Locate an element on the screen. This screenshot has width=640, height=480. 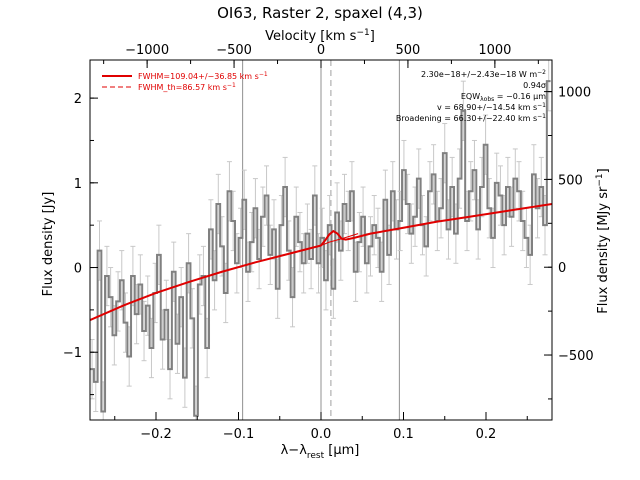
x-tick-label-top: 500 is located at coordinates (408, 50).